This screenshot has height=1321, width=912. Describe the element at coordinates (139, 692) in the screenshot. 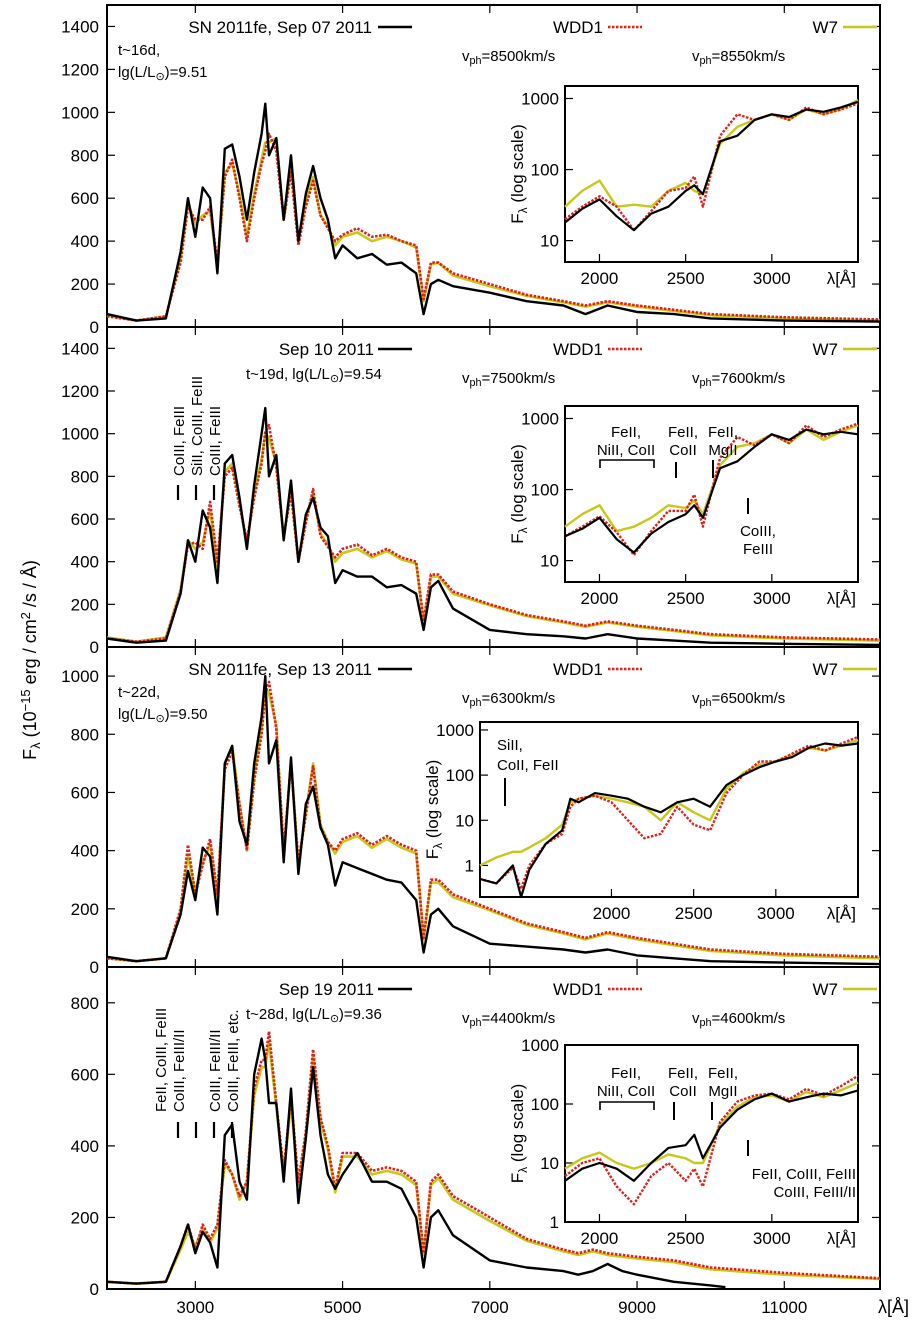

I see `epoch-label: t~22d,` at that location.